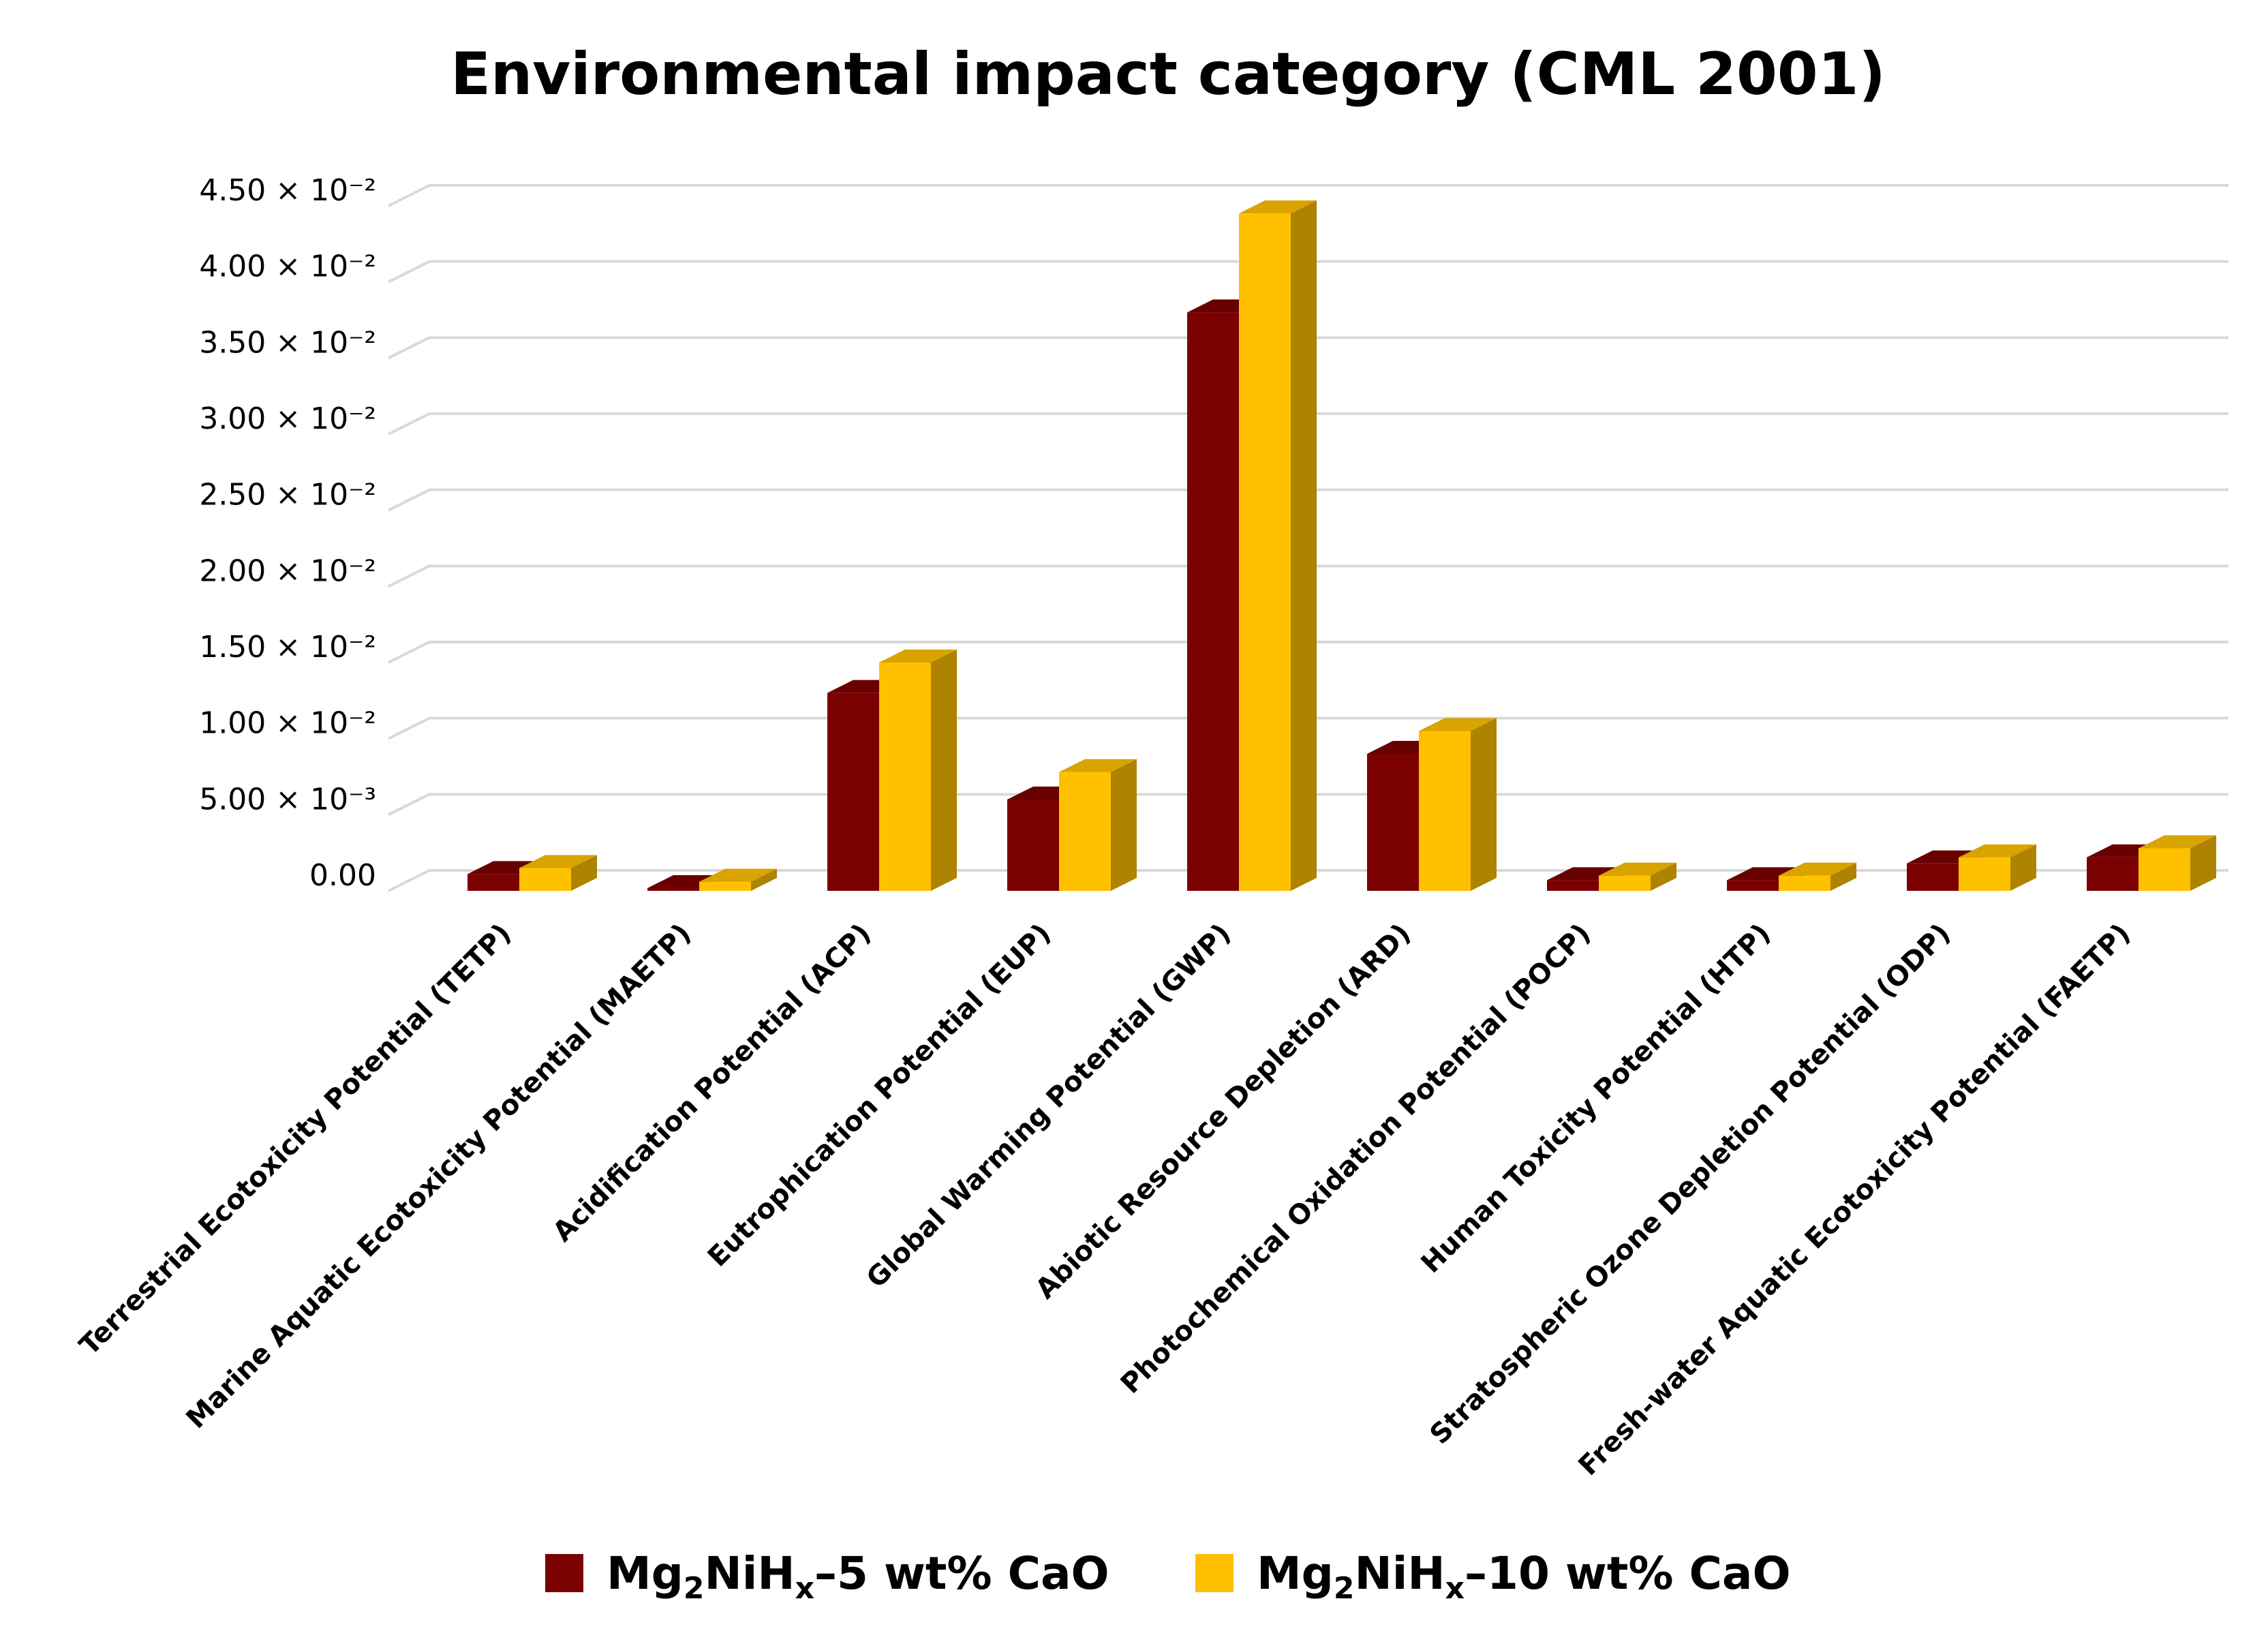 The height and width of the screenshot is (1644, 2268). I want to click on y-tick-label: 3.00 × 10⁻², so click(287, 418).